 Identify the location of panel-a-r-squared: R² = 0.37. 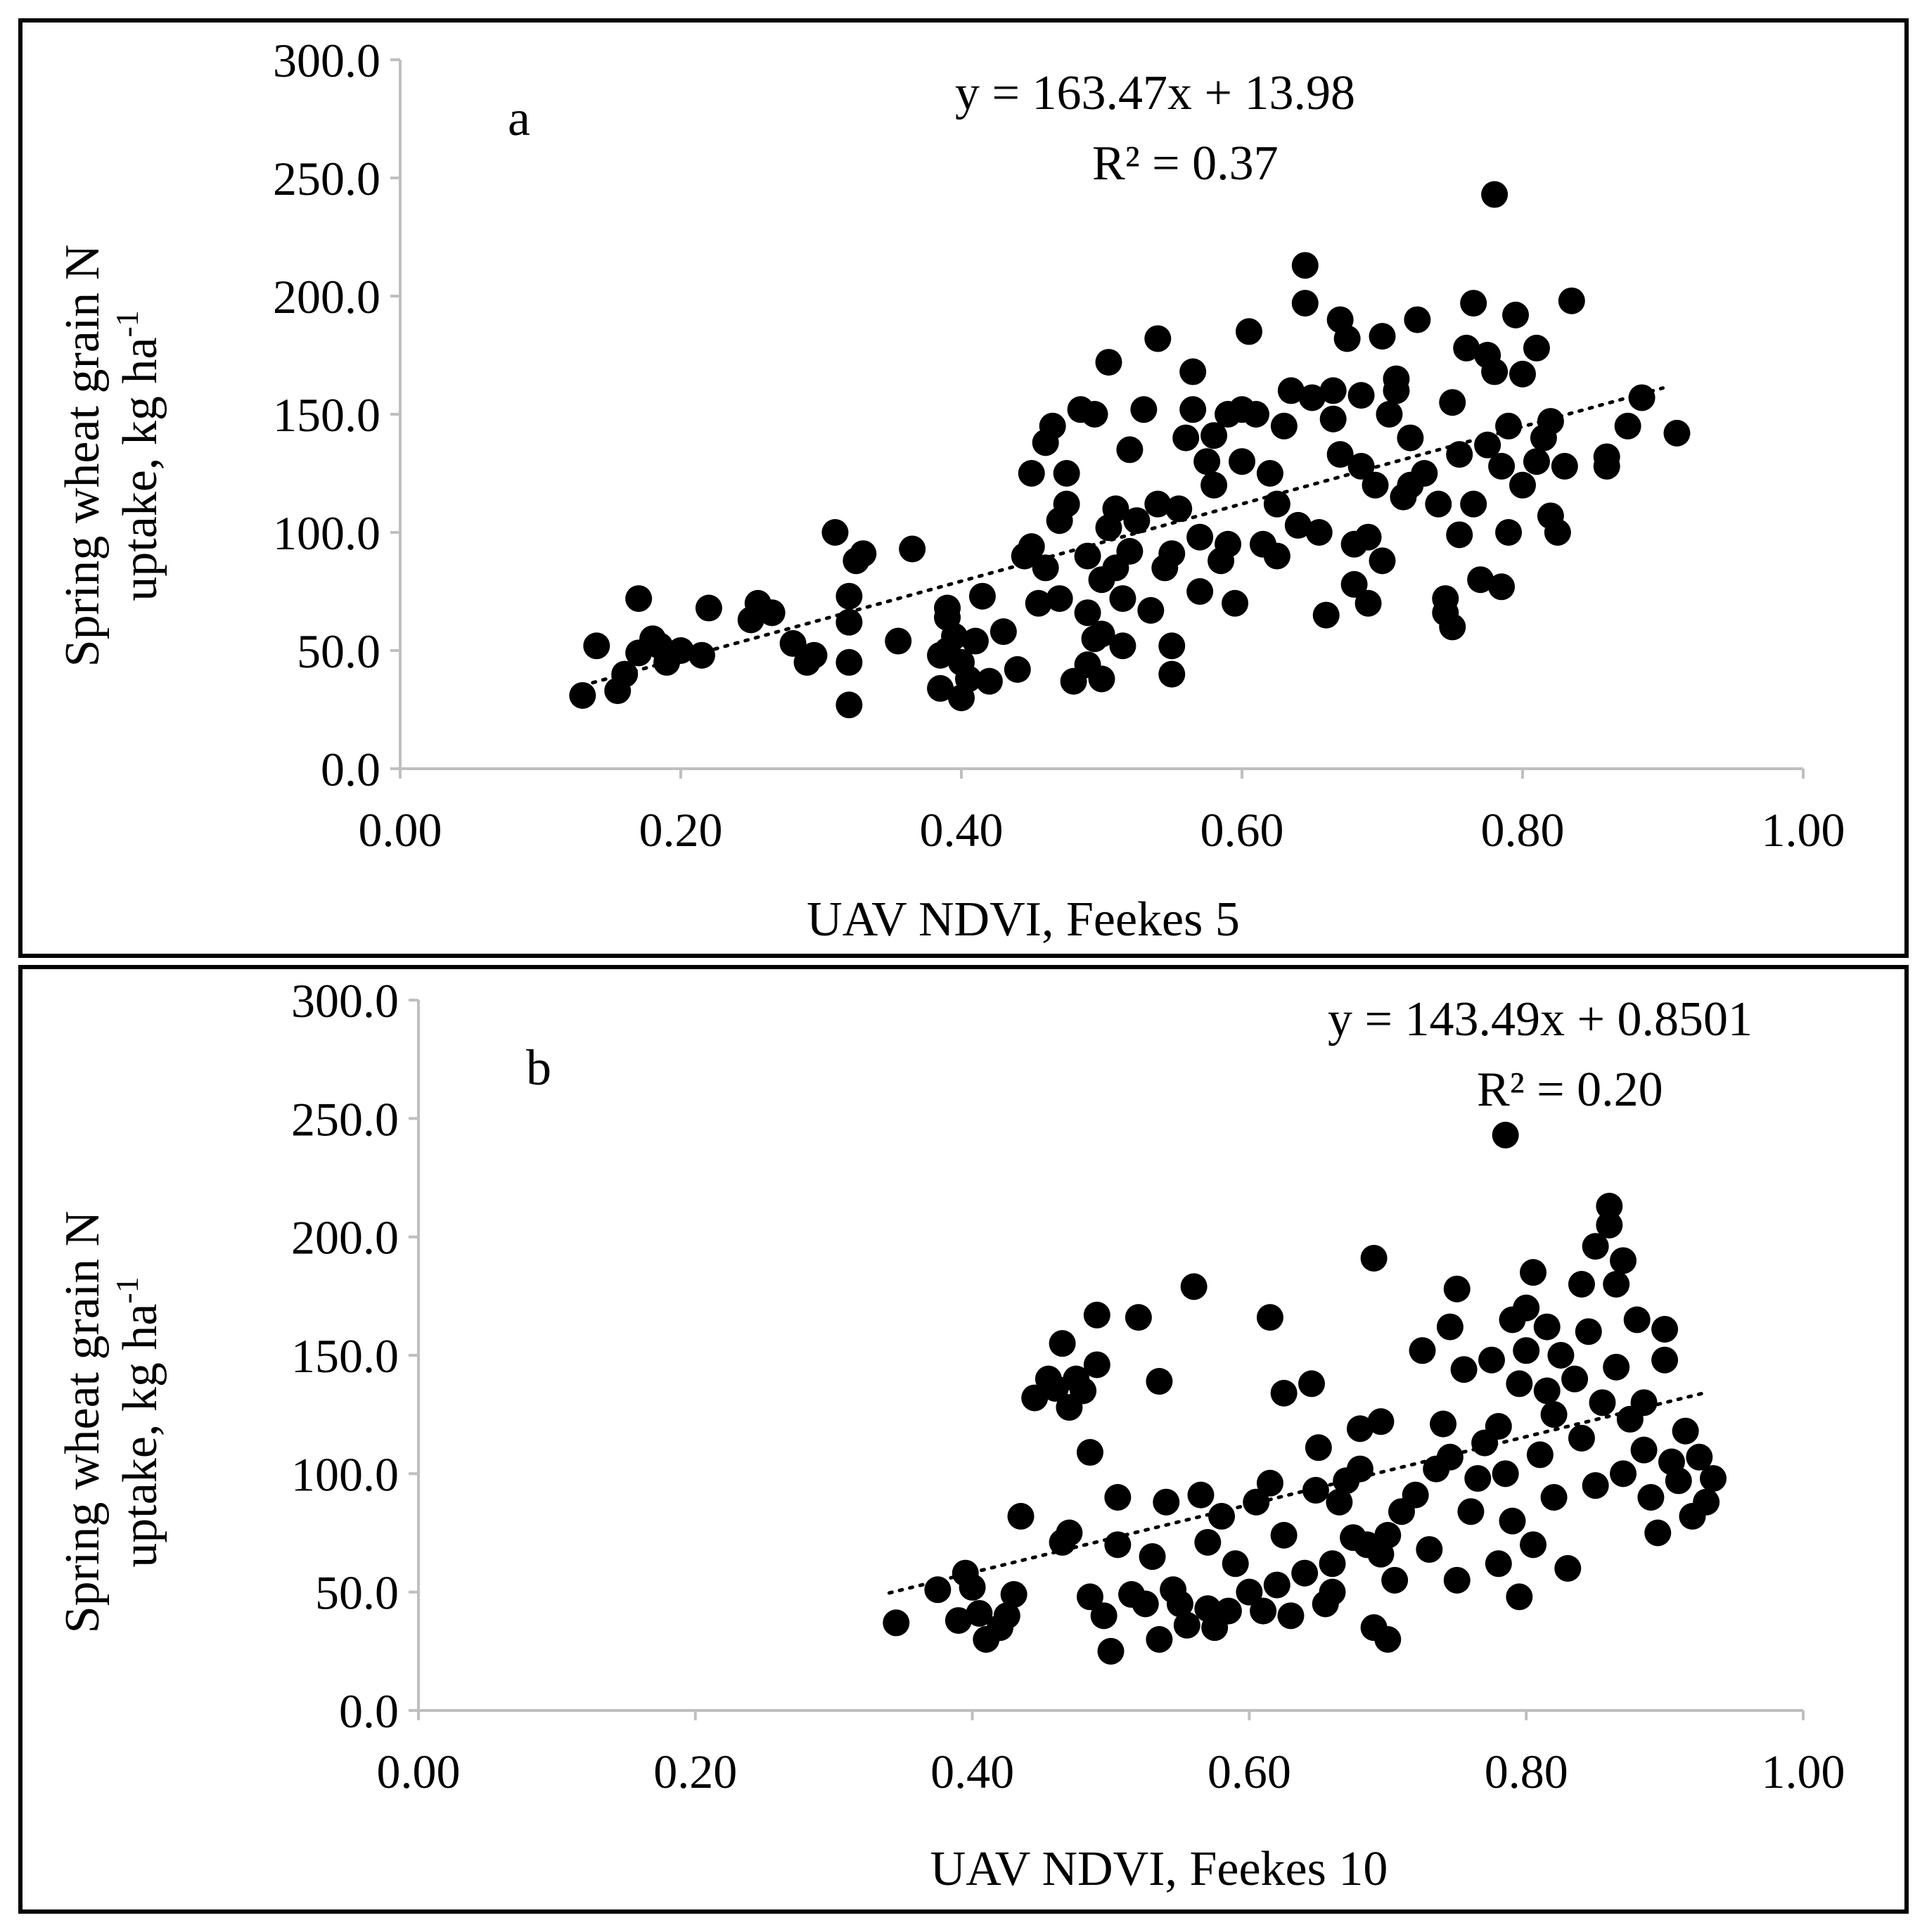
(1185, 164).